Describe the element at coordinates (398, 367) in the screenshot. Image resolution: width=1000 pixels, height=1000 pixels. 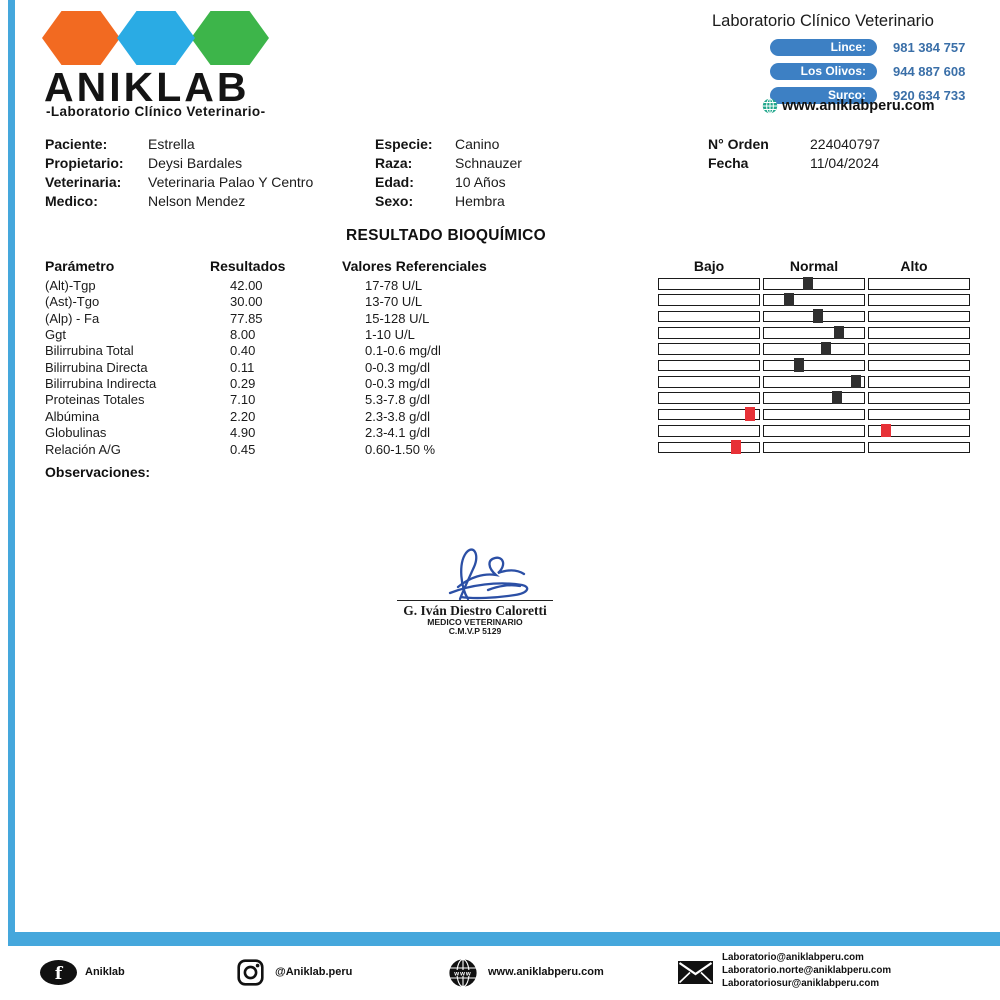
I see `reference-range: 0-0.3 mg/dl` at that location.